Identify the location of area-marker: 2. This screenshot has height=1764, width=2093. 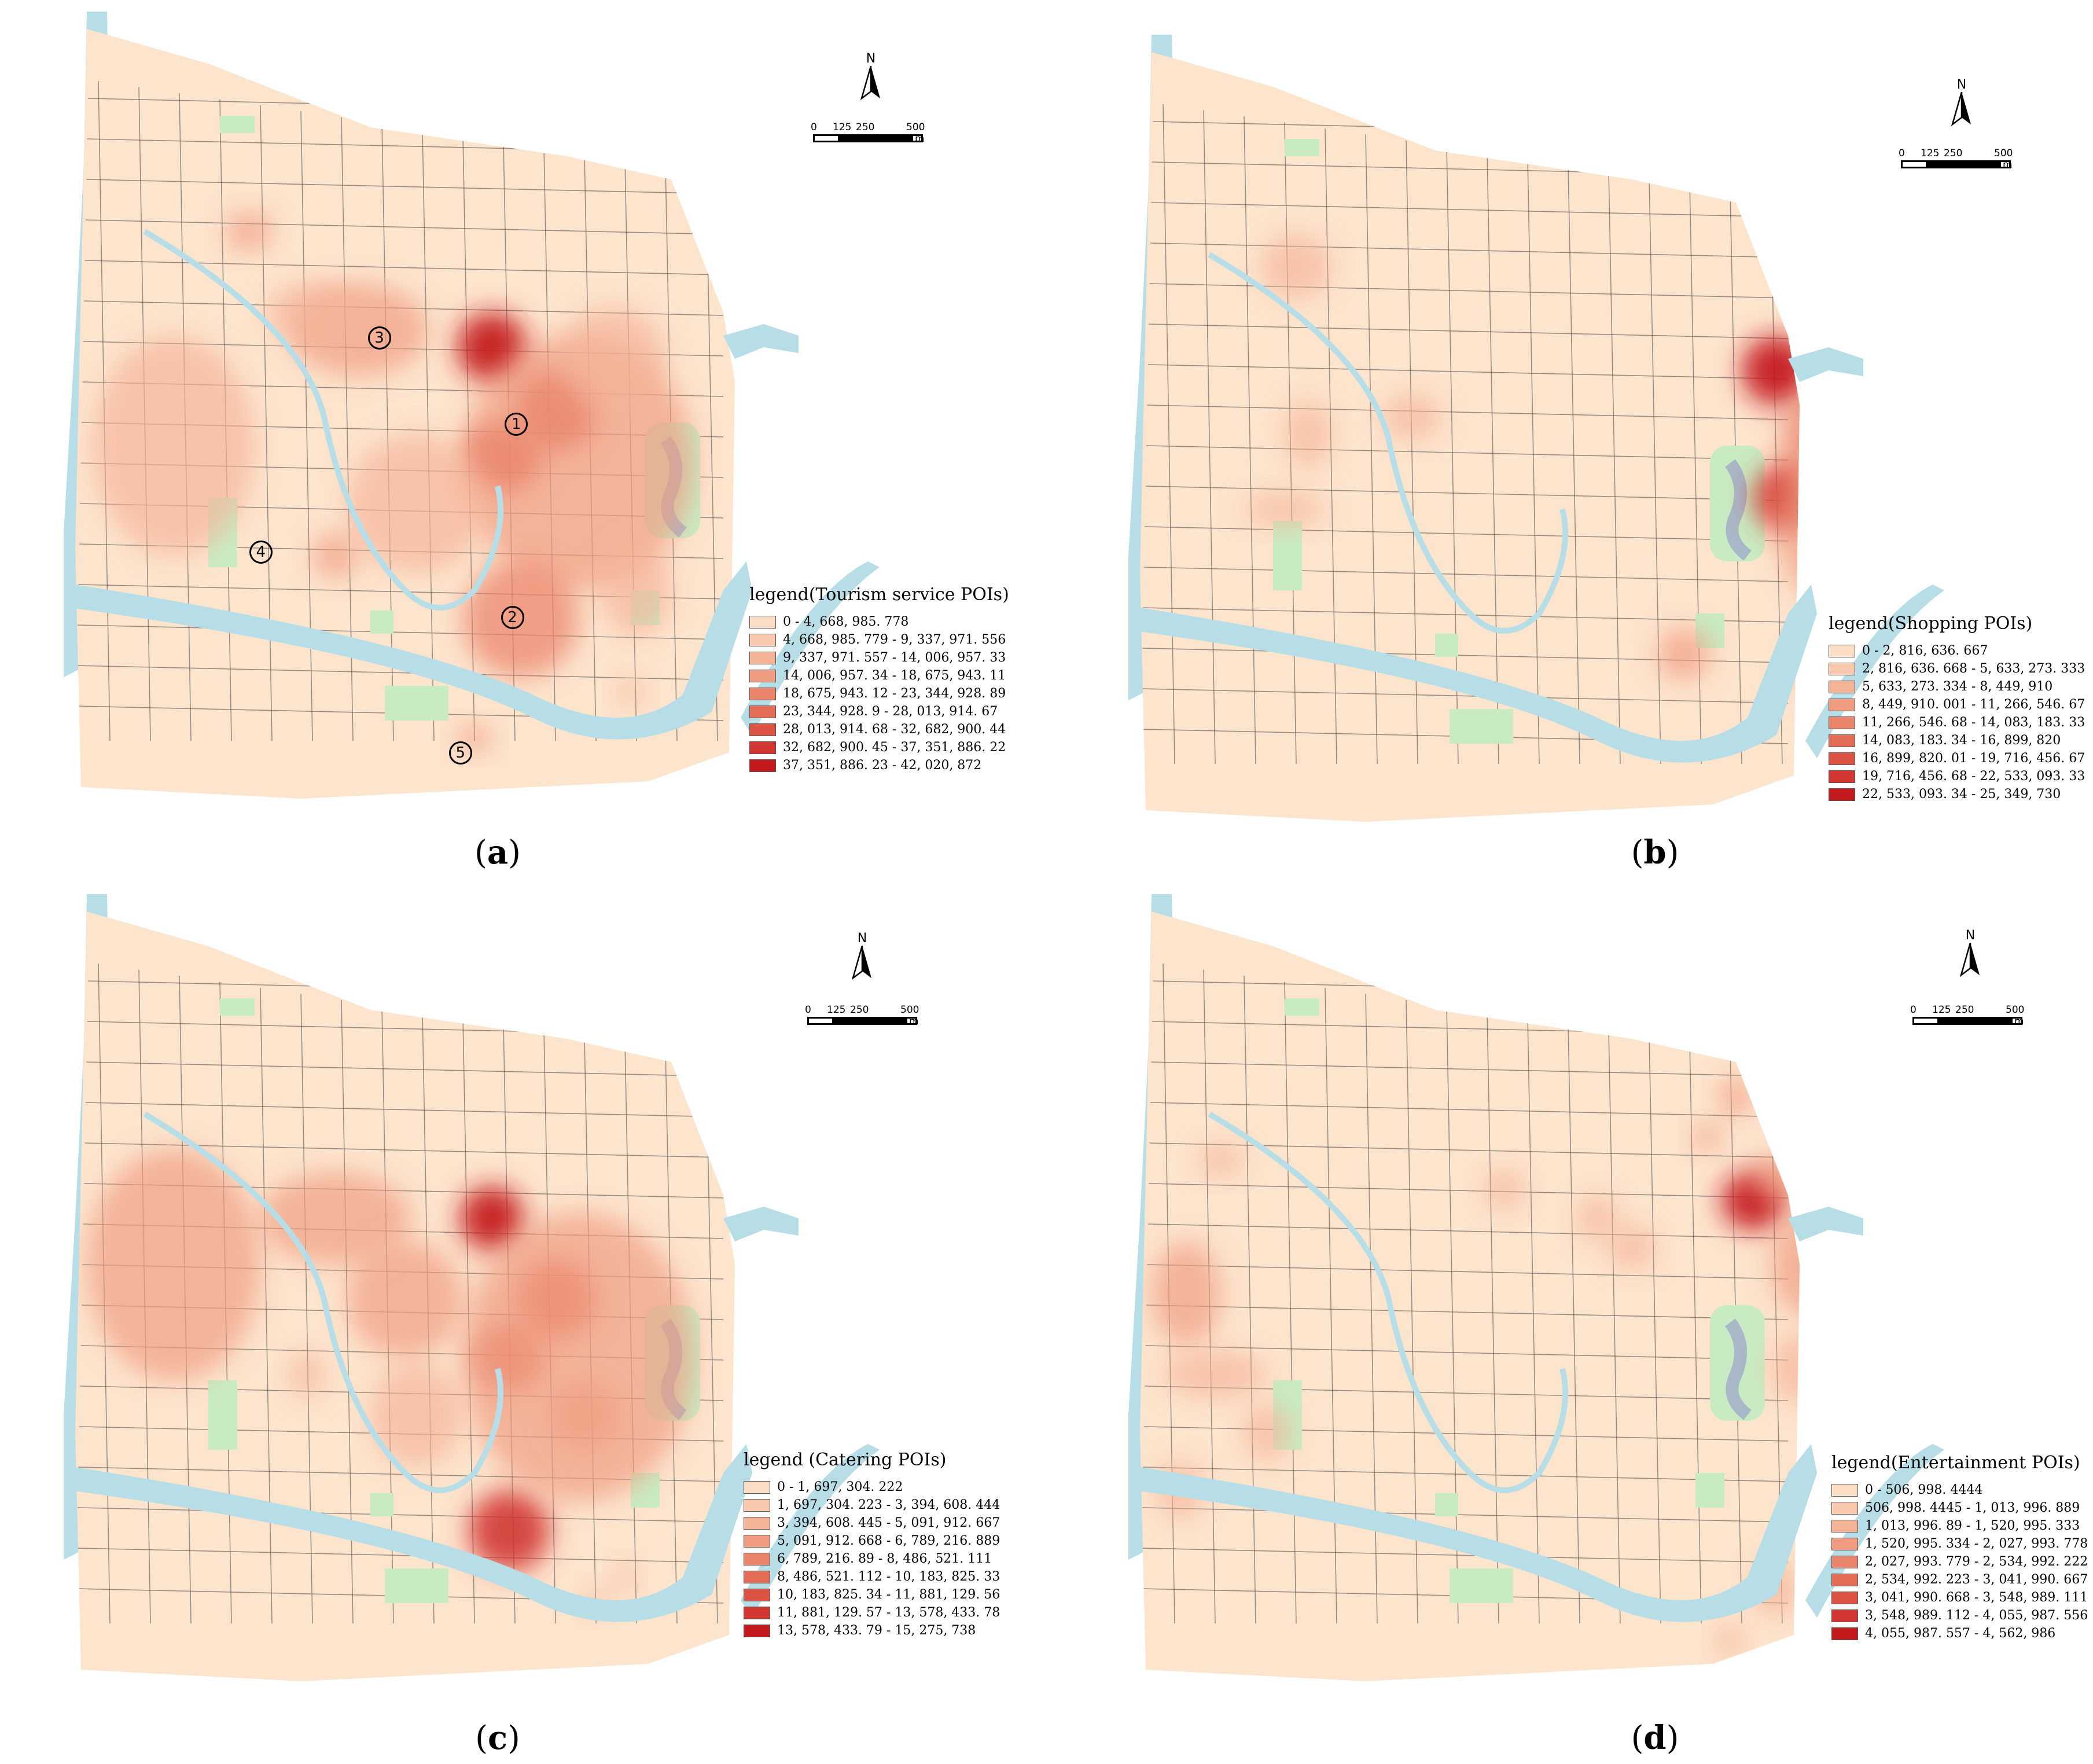
(512, 617).